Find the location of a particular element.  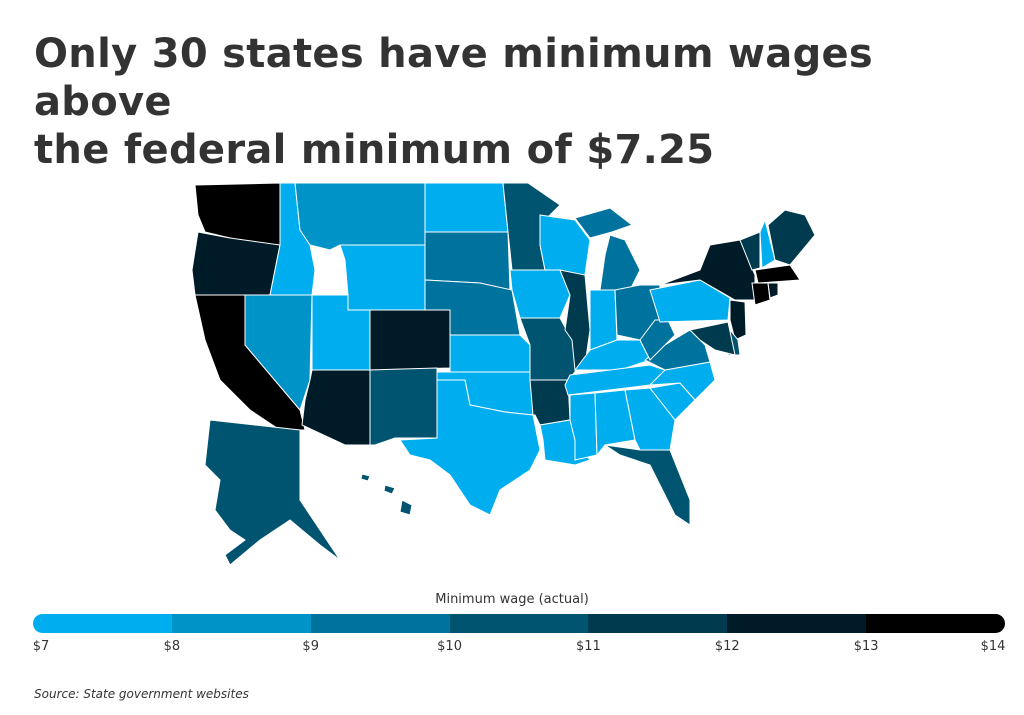

state-WV is located at coordinates (657, 340).